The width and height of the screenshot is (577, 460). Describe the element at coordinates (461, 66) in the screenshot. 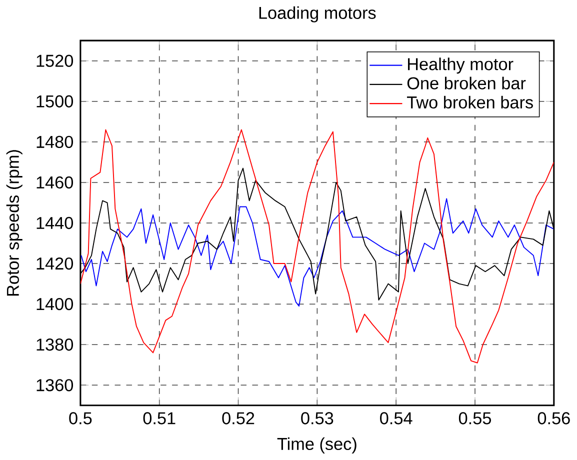

I see `legend-label: Healthy motor` at that location.